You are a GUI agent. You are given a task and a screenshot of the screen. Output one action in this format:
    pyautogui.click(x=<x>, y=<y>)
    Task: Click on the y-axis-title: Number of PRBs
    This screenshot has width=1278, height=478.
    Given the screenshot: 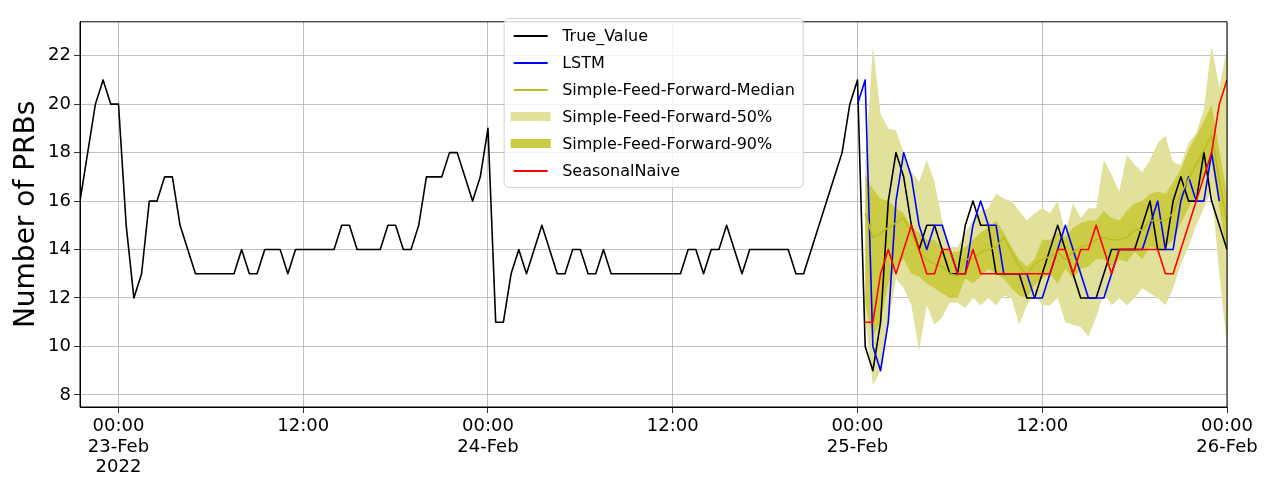 What is the action you would take?
    pyautogui.click(x=25, y=214)
    